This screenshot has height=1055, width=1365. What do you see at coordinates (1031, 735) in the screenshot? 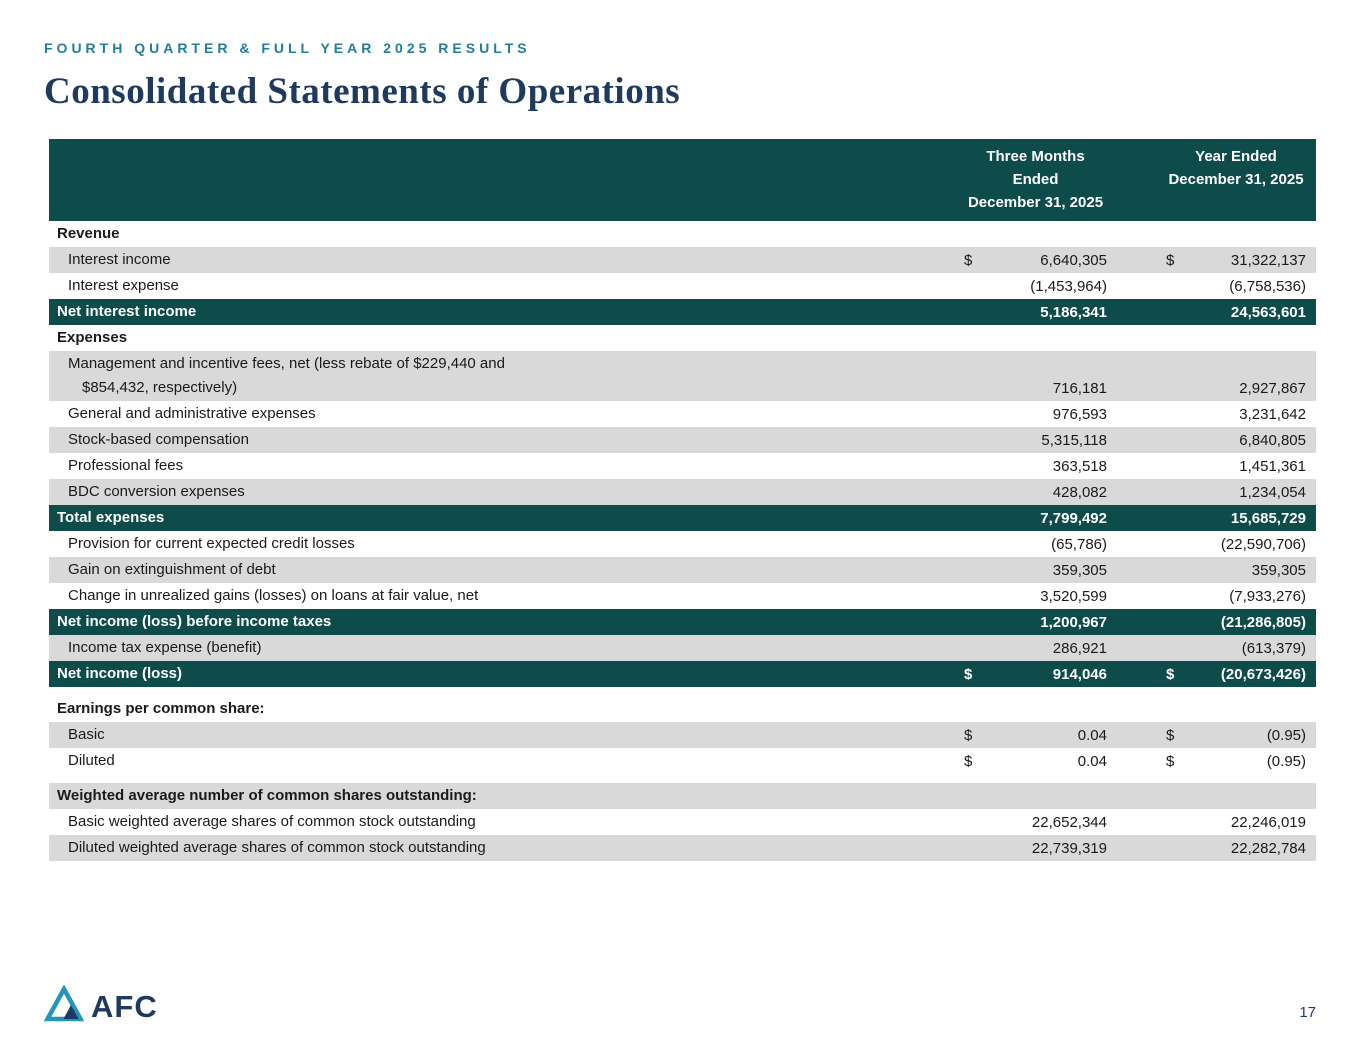
I see `cell-three-months: $ 0.04` at bounding box center [1031, 735].